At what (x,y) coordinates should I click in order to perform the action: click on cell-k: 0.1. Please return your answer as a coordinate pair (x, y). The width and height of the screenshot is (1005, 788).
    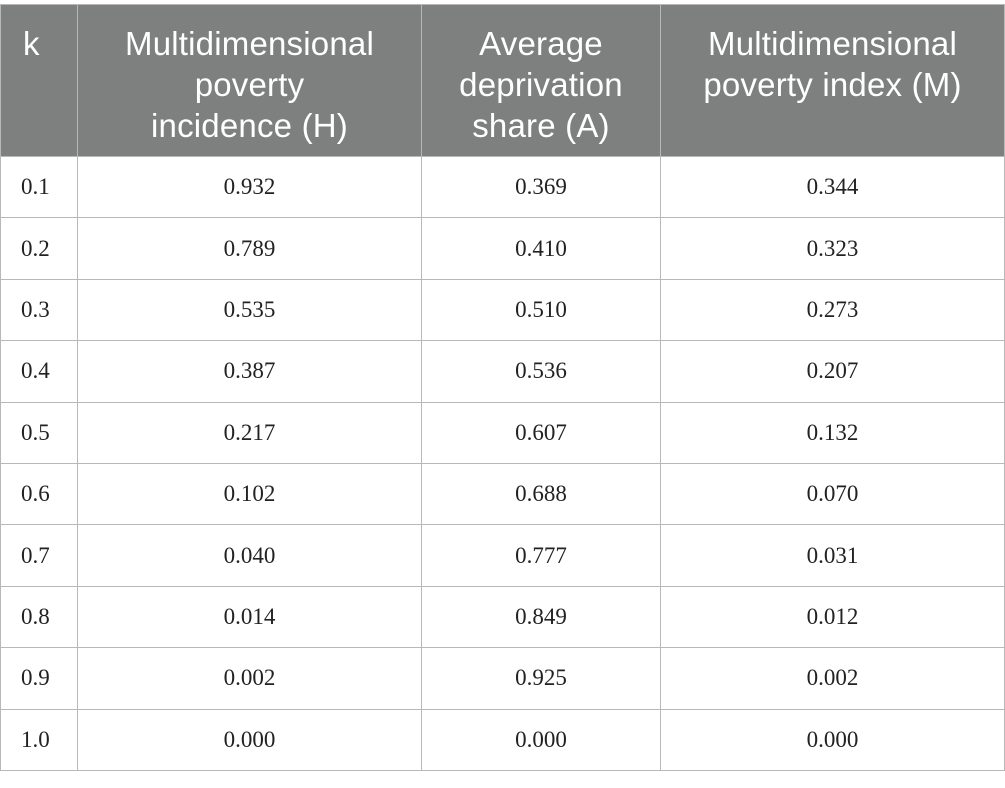
    Looking at the image, I should click on (39, 187).